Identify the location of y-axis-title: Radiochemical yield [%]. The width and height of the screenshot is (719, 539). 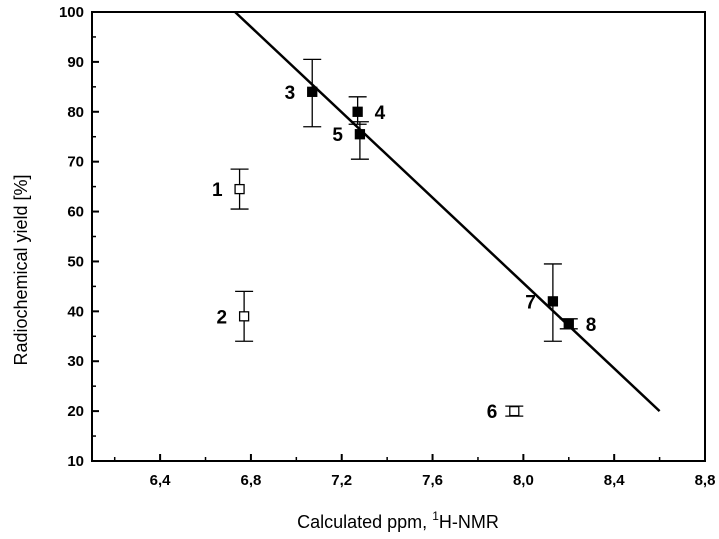
(21, 269).